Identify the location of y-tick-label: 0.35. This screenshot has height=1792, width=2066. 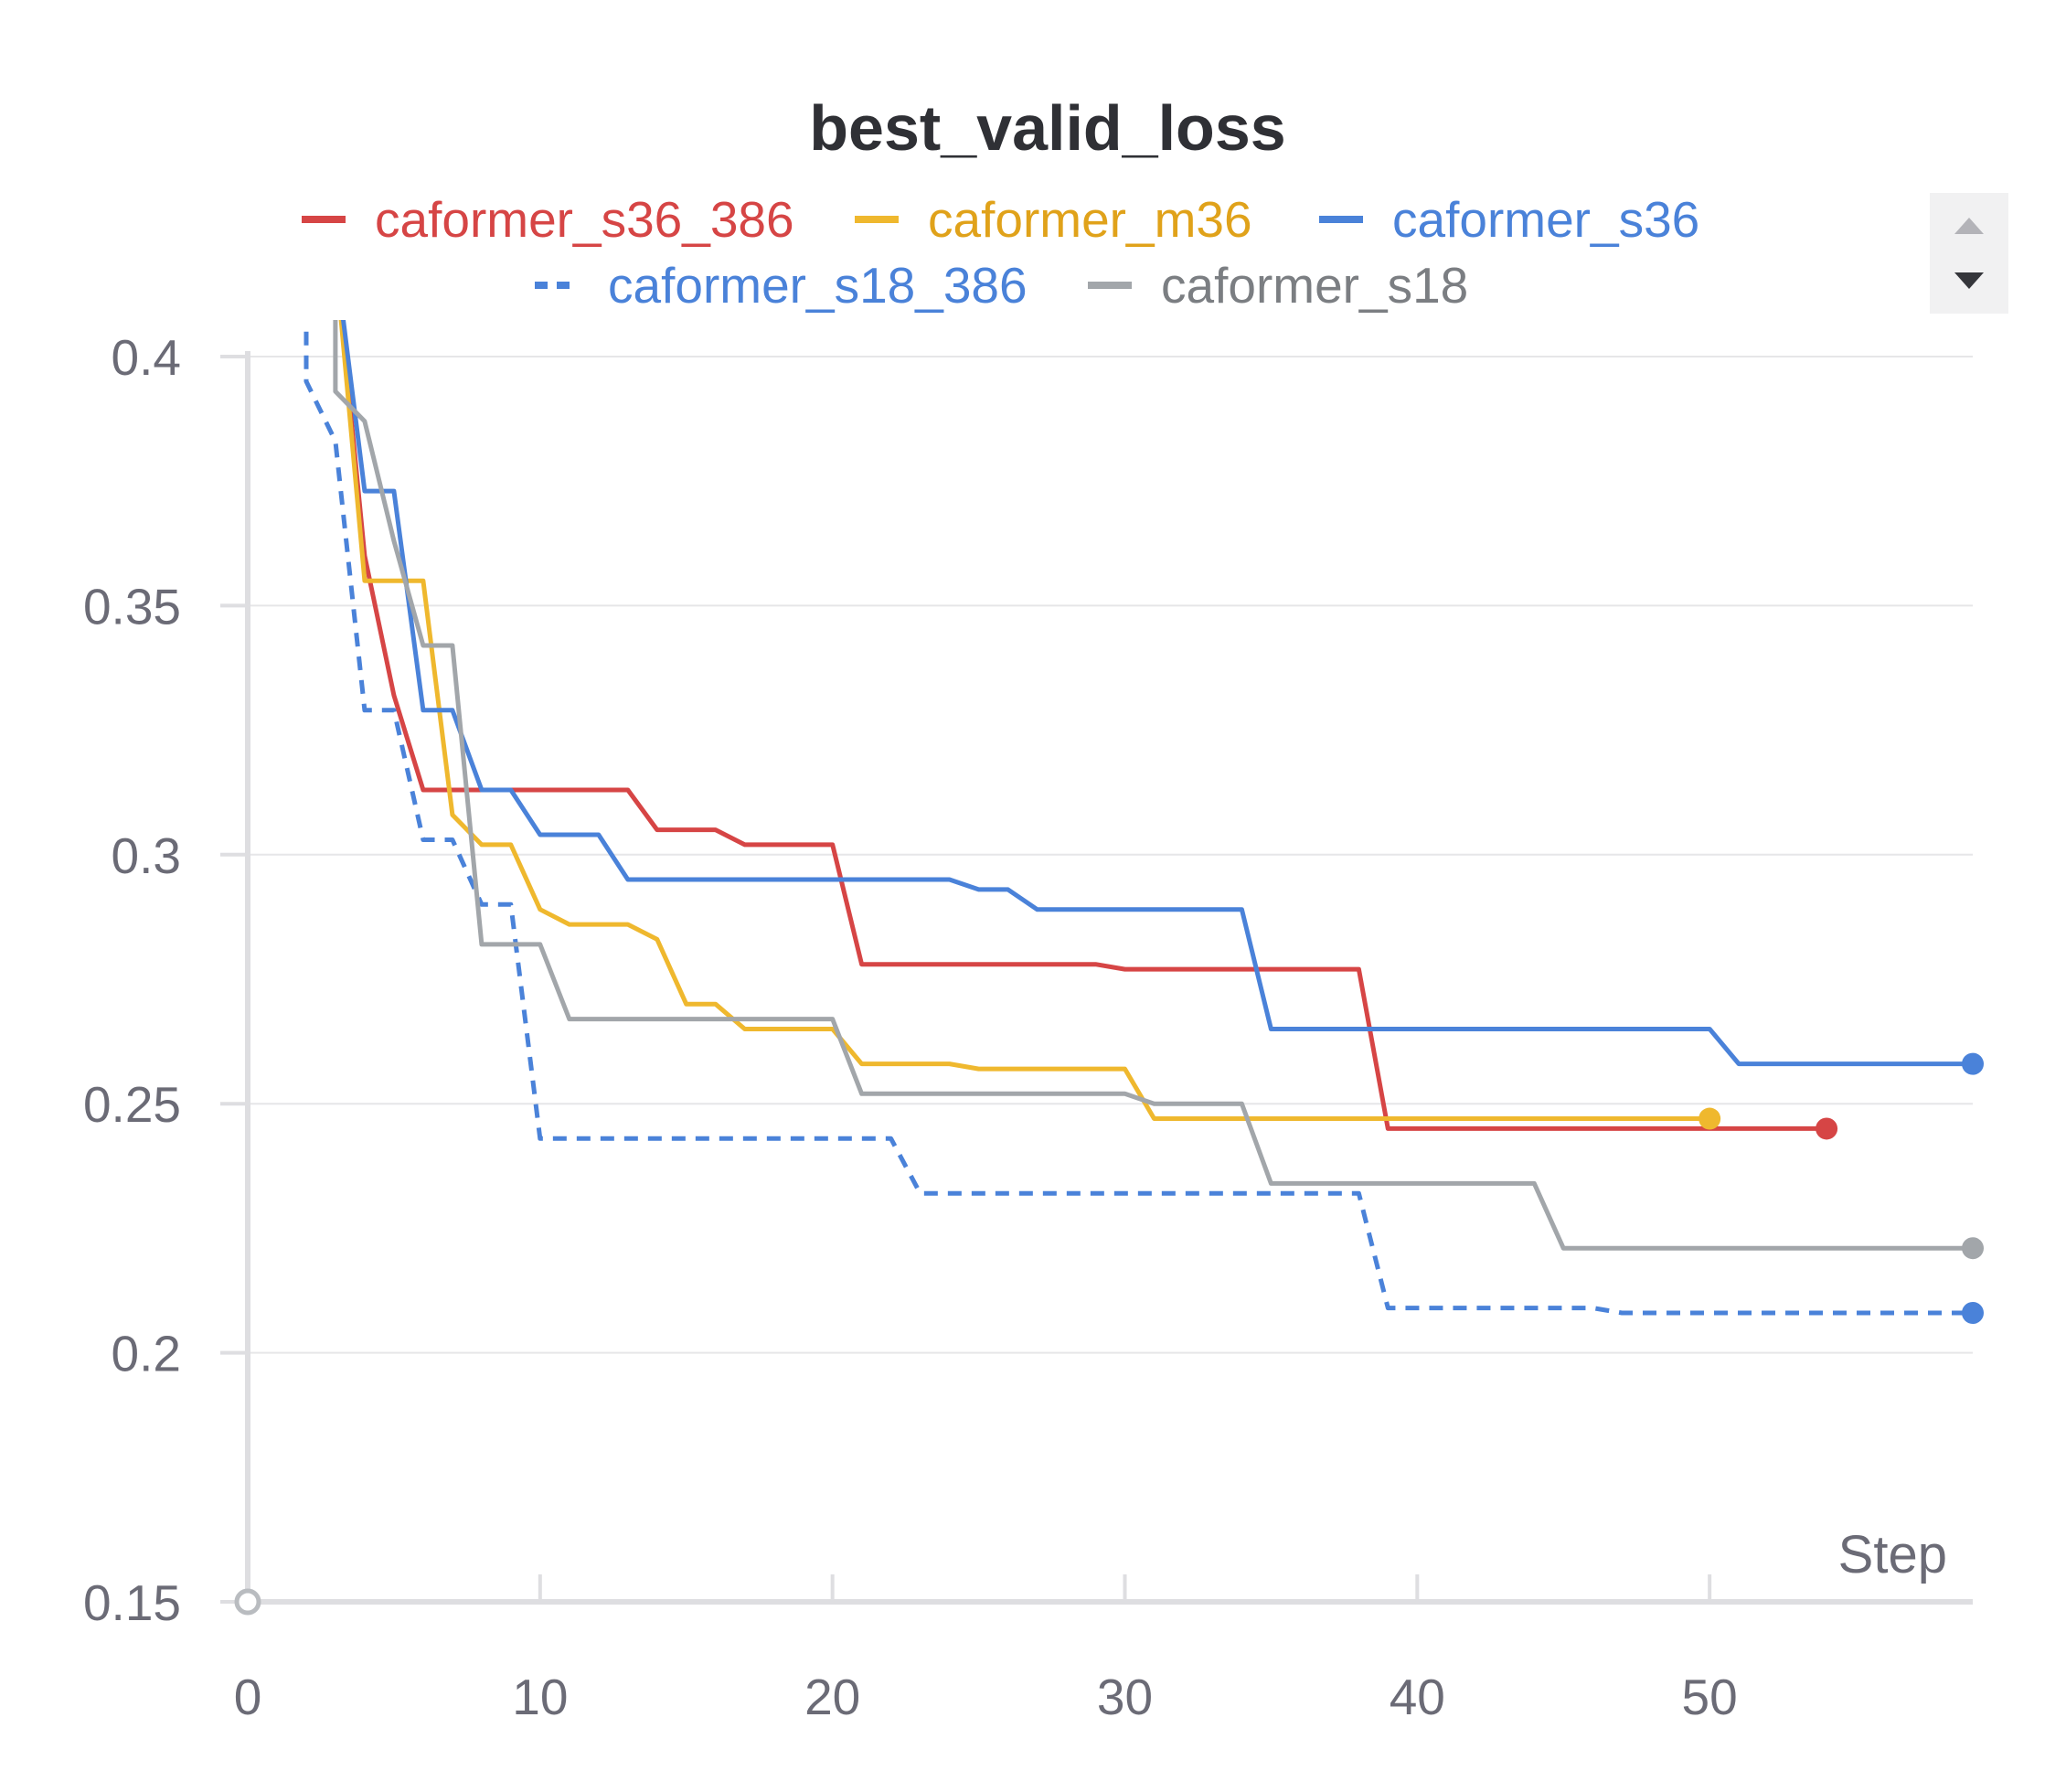
(132, 606).